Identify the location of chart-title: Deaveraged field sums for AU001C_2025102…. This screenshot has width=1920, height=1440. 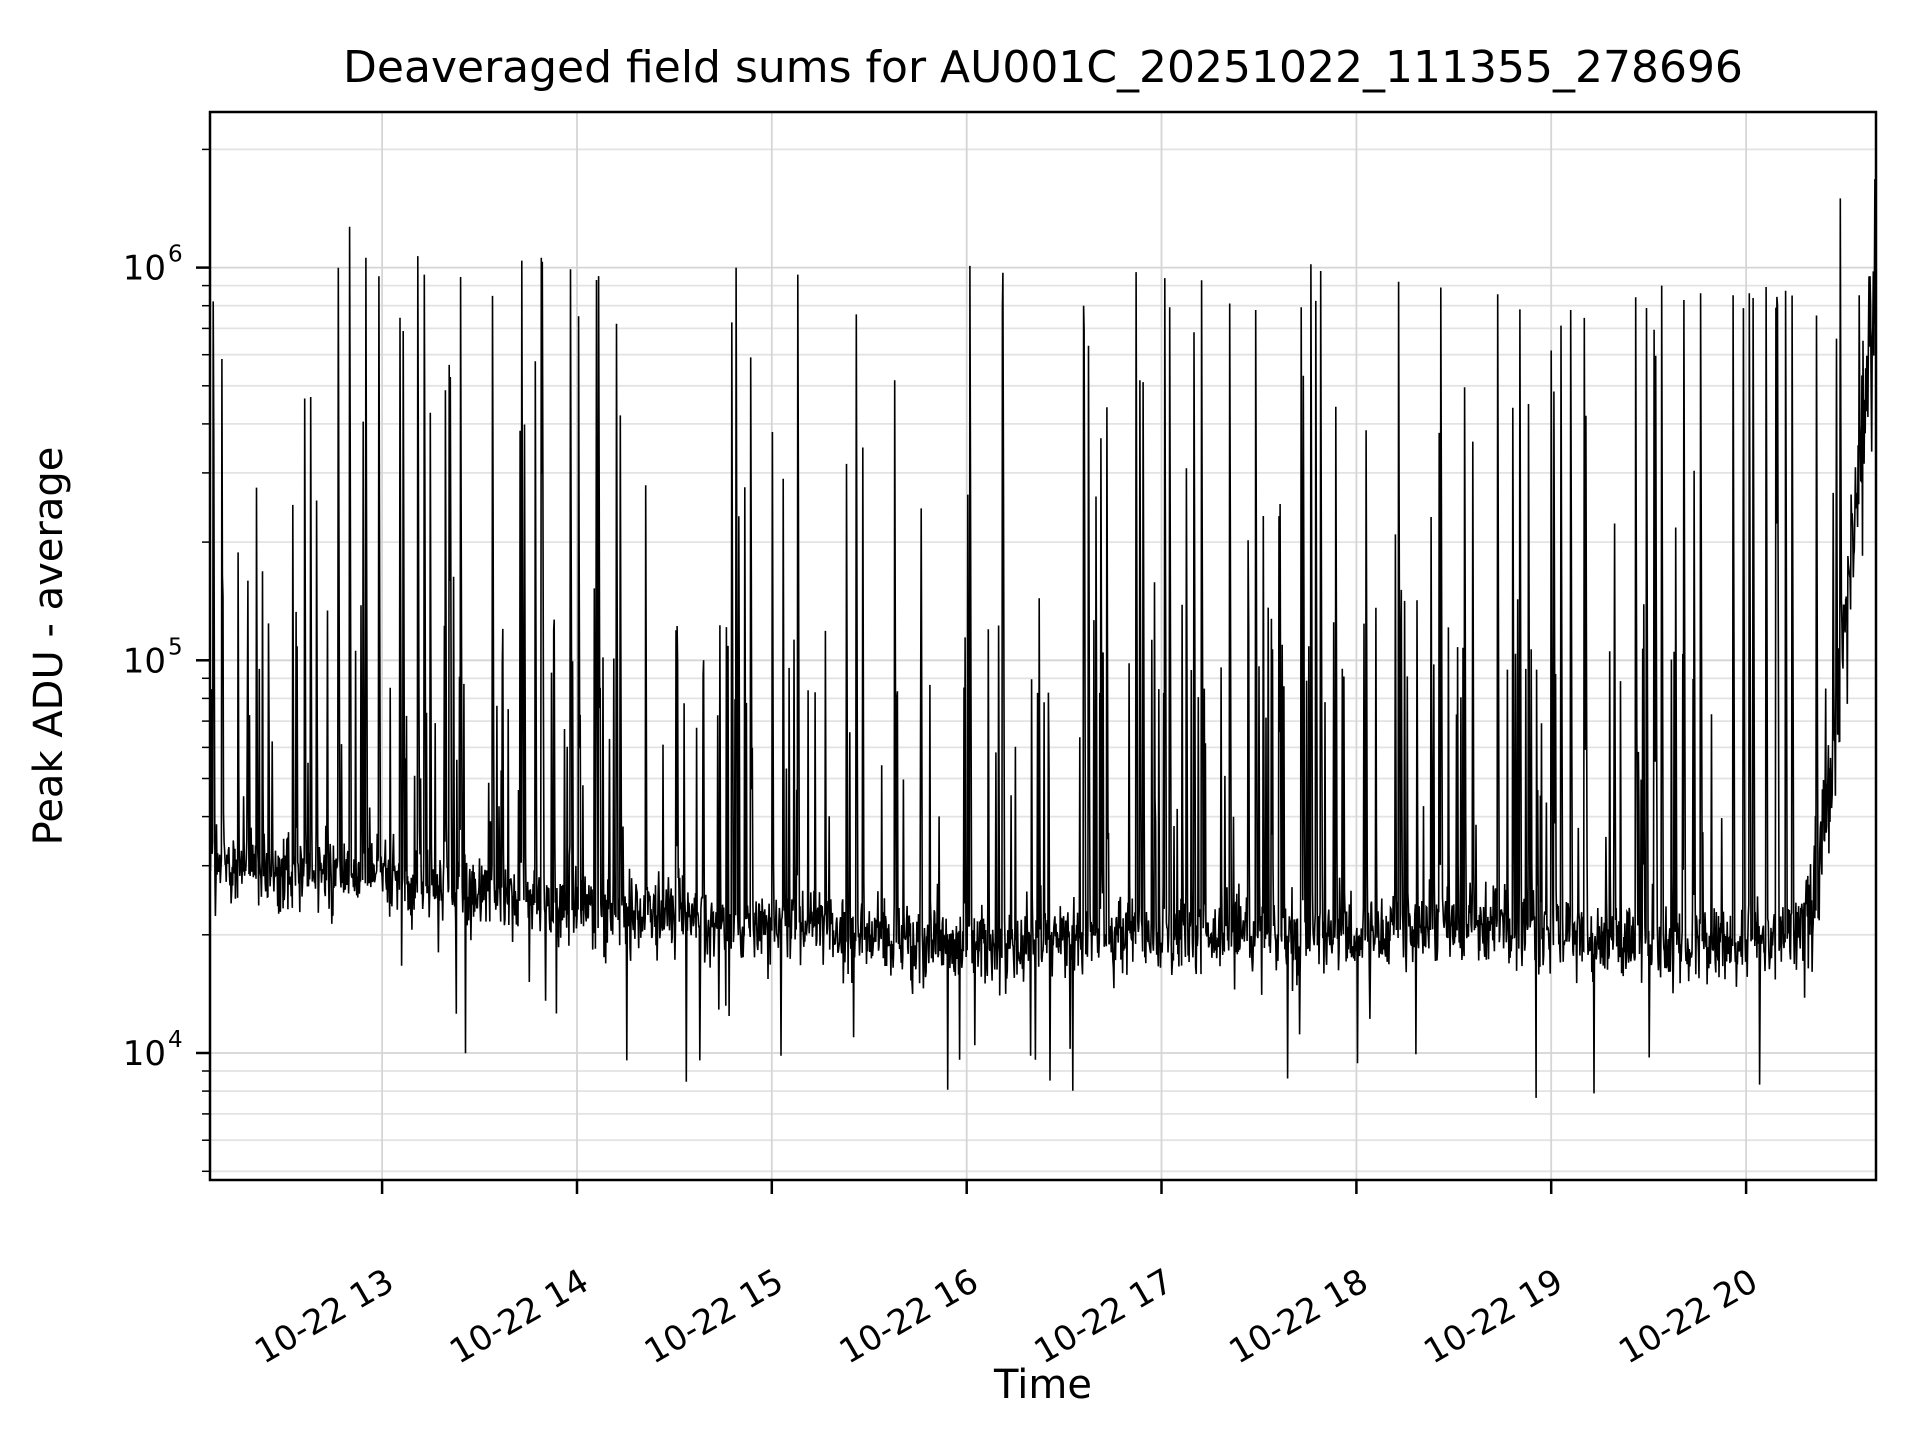
(1043, 67).